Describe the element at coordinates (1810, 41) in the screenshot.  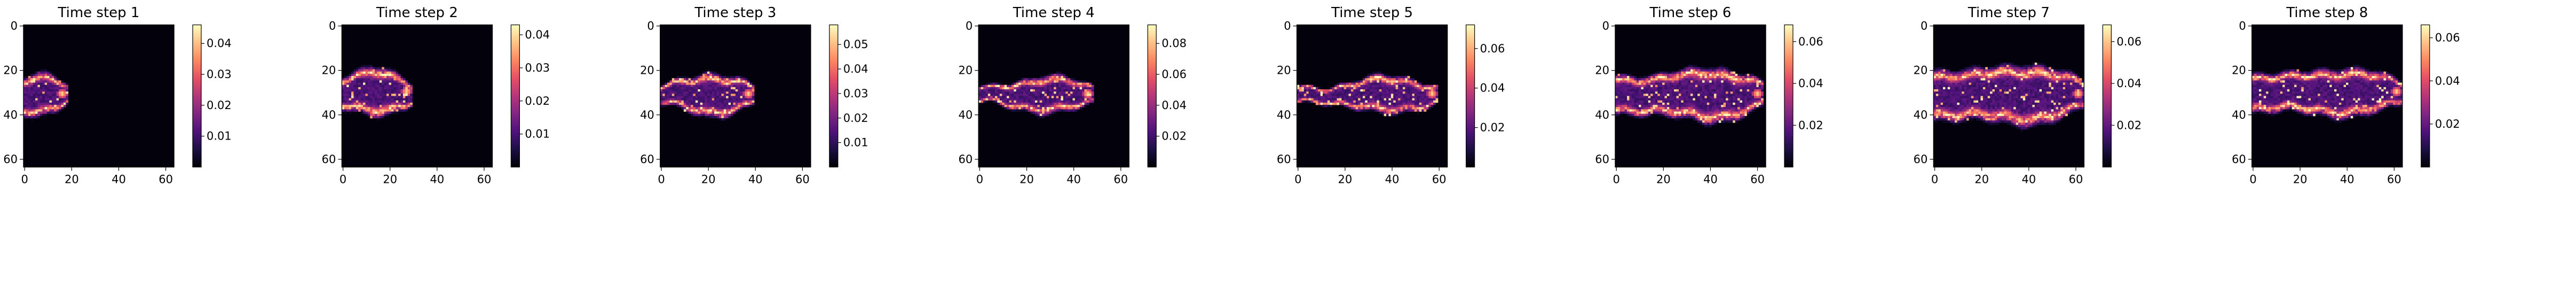
I see `colorbar-tick-label: 0.06` at that location.